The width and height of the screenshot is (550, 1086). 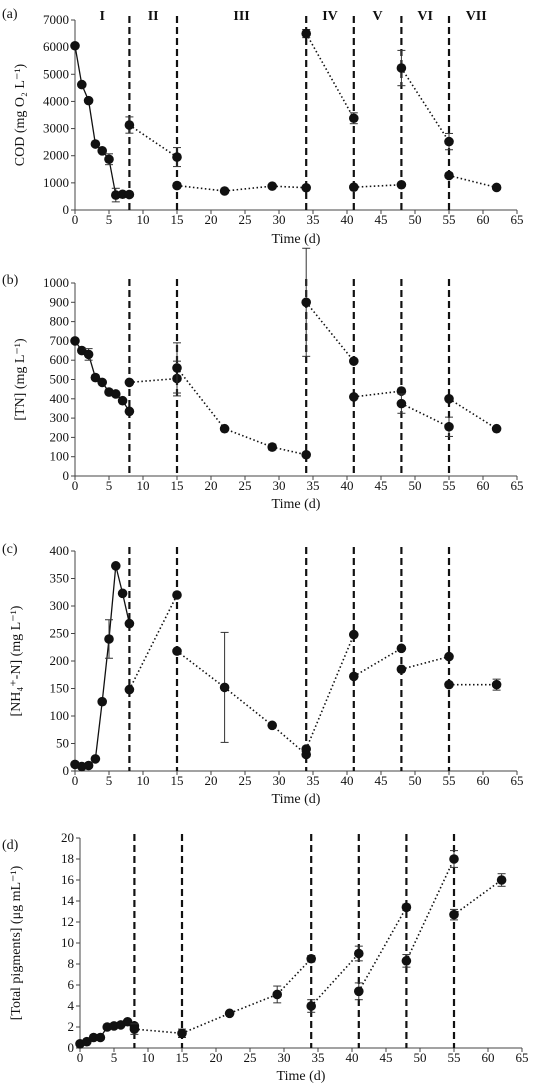 I want to click on y-tick-label: 500, so click(x=60, y=379).